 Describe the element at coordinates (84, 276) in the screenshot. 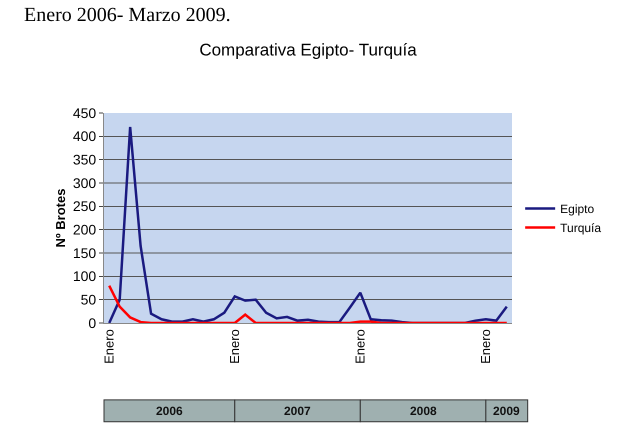

I see `y-tick-label: 100` at that location.